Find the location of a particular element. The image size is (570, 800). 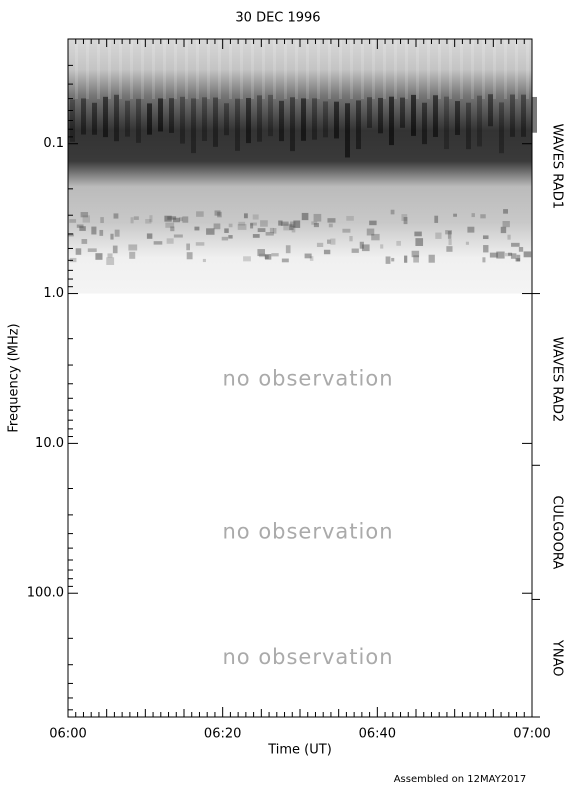

y-tick-label: 1.0 is located at coordinates (53, 293).